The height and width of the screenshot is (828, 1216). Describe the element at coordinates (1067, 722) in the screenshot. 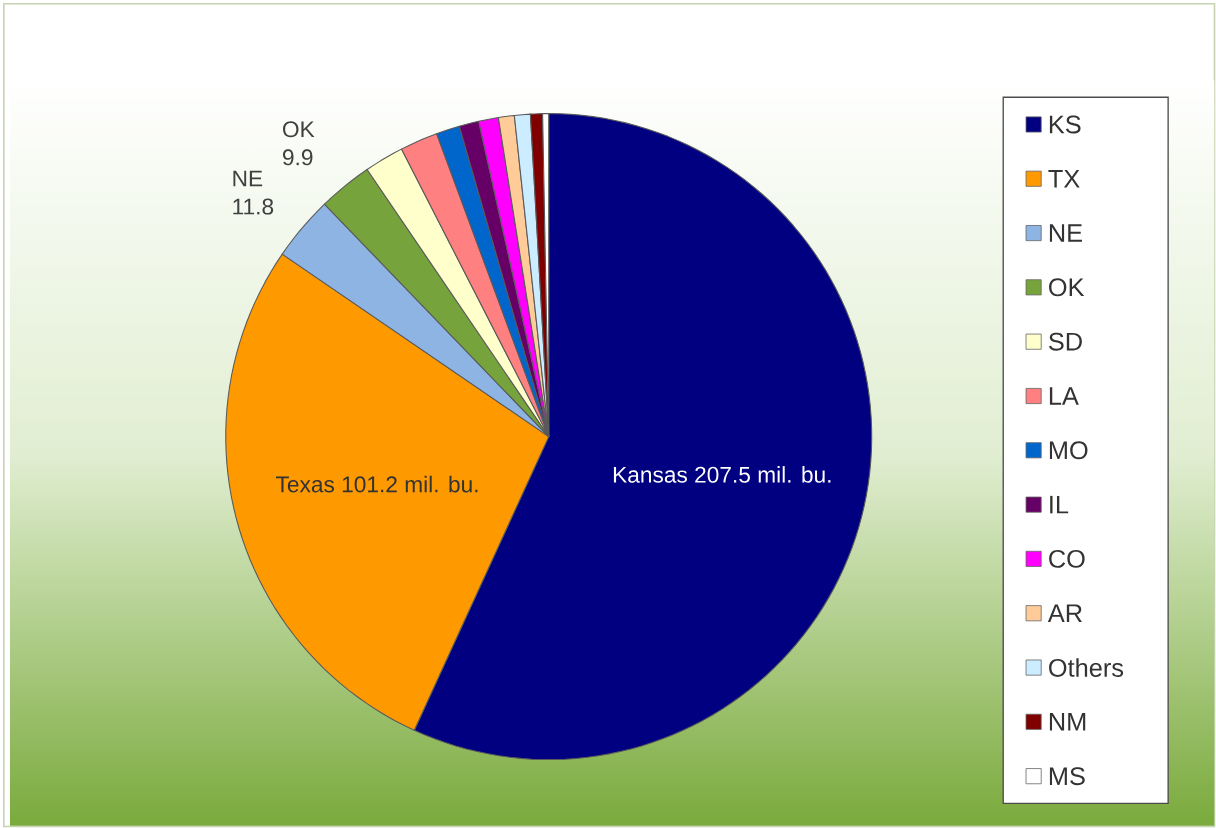

I see `legend-label: NM` at that location.